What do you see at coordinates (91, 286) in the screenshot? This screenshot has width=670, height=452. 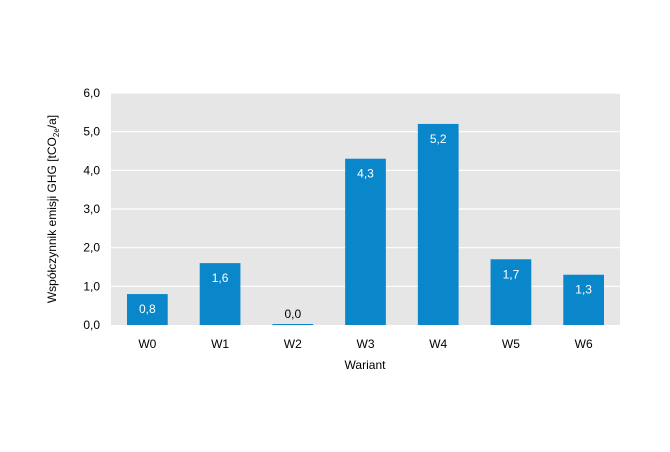 I see `y-tick-label: 1,0` at bounding box center [91, 286].